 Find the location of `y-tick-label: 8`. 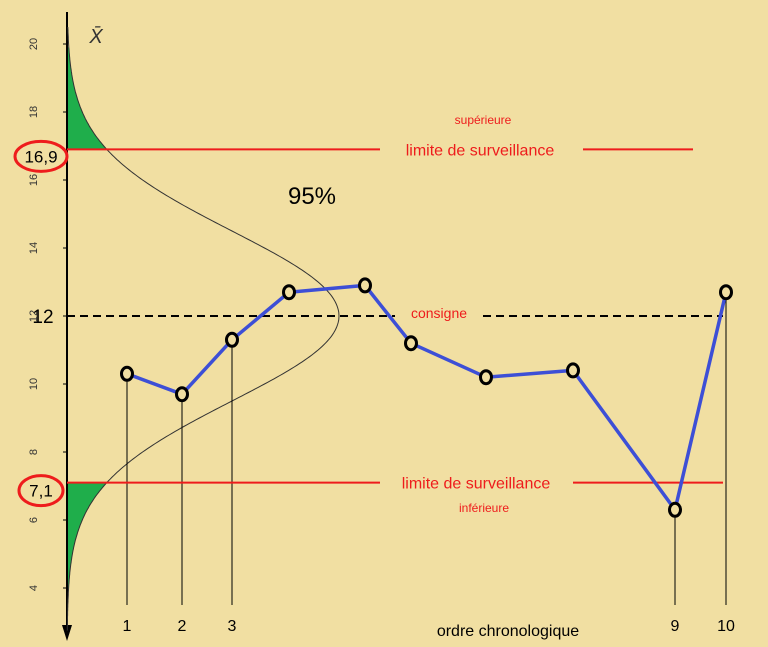

y-tick-label: 8 is located at coordinates (34, 452).